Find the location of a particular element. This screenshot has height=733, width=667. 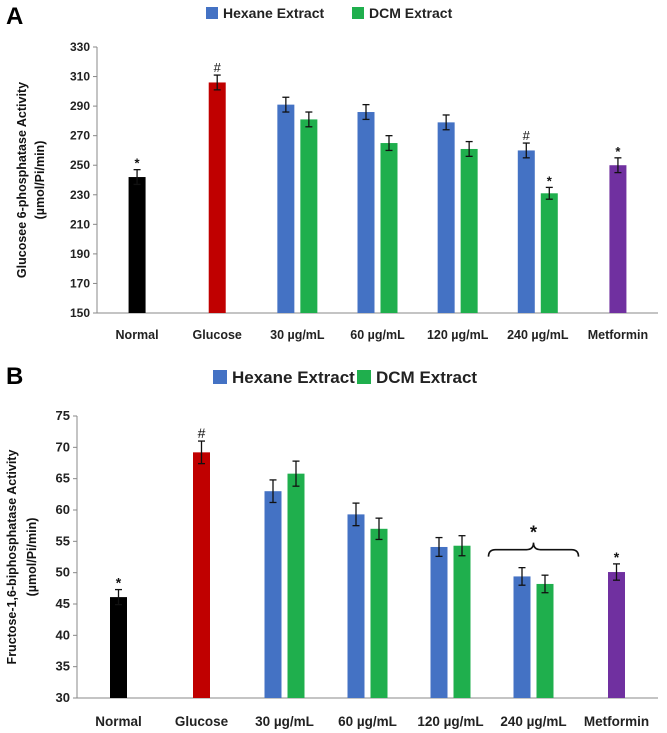

significance-mark-b: # is located at coordinates (202, 433).